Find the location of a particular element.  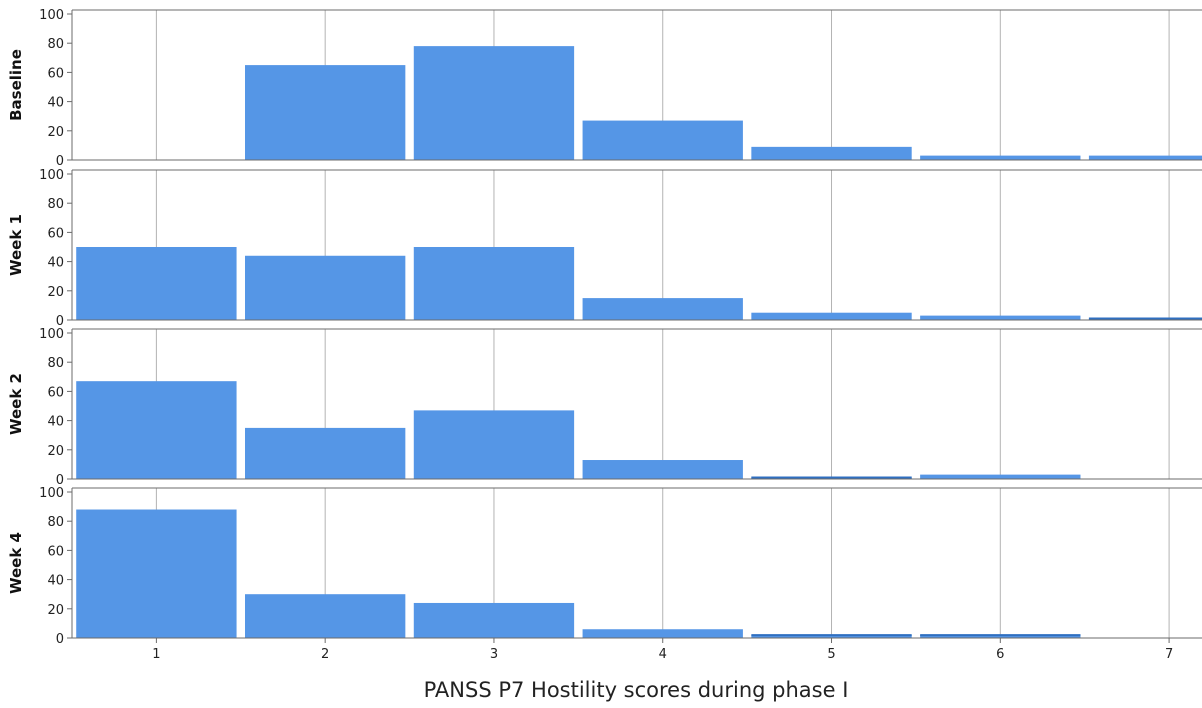

x-tick-label: 5 is located at coordinates (831, 654).